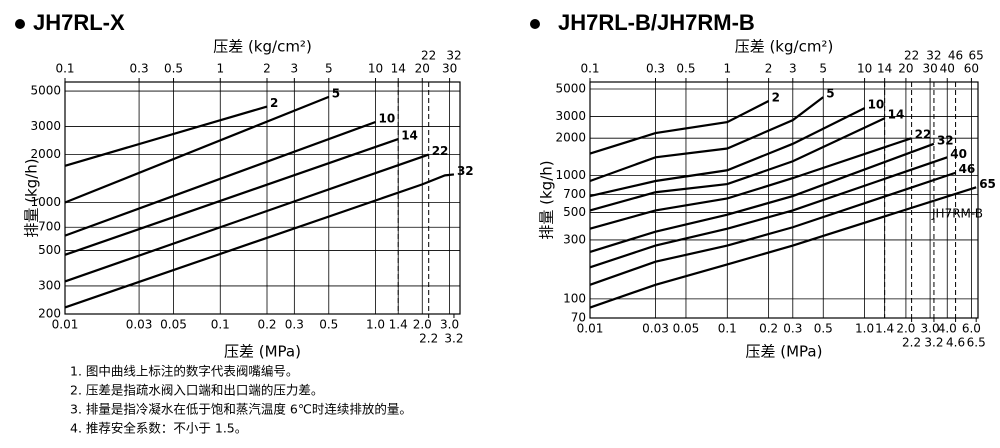  Describe the element at coordinates (574, 298) in the screenshot. I see `y-tick-label: 100` at that location.